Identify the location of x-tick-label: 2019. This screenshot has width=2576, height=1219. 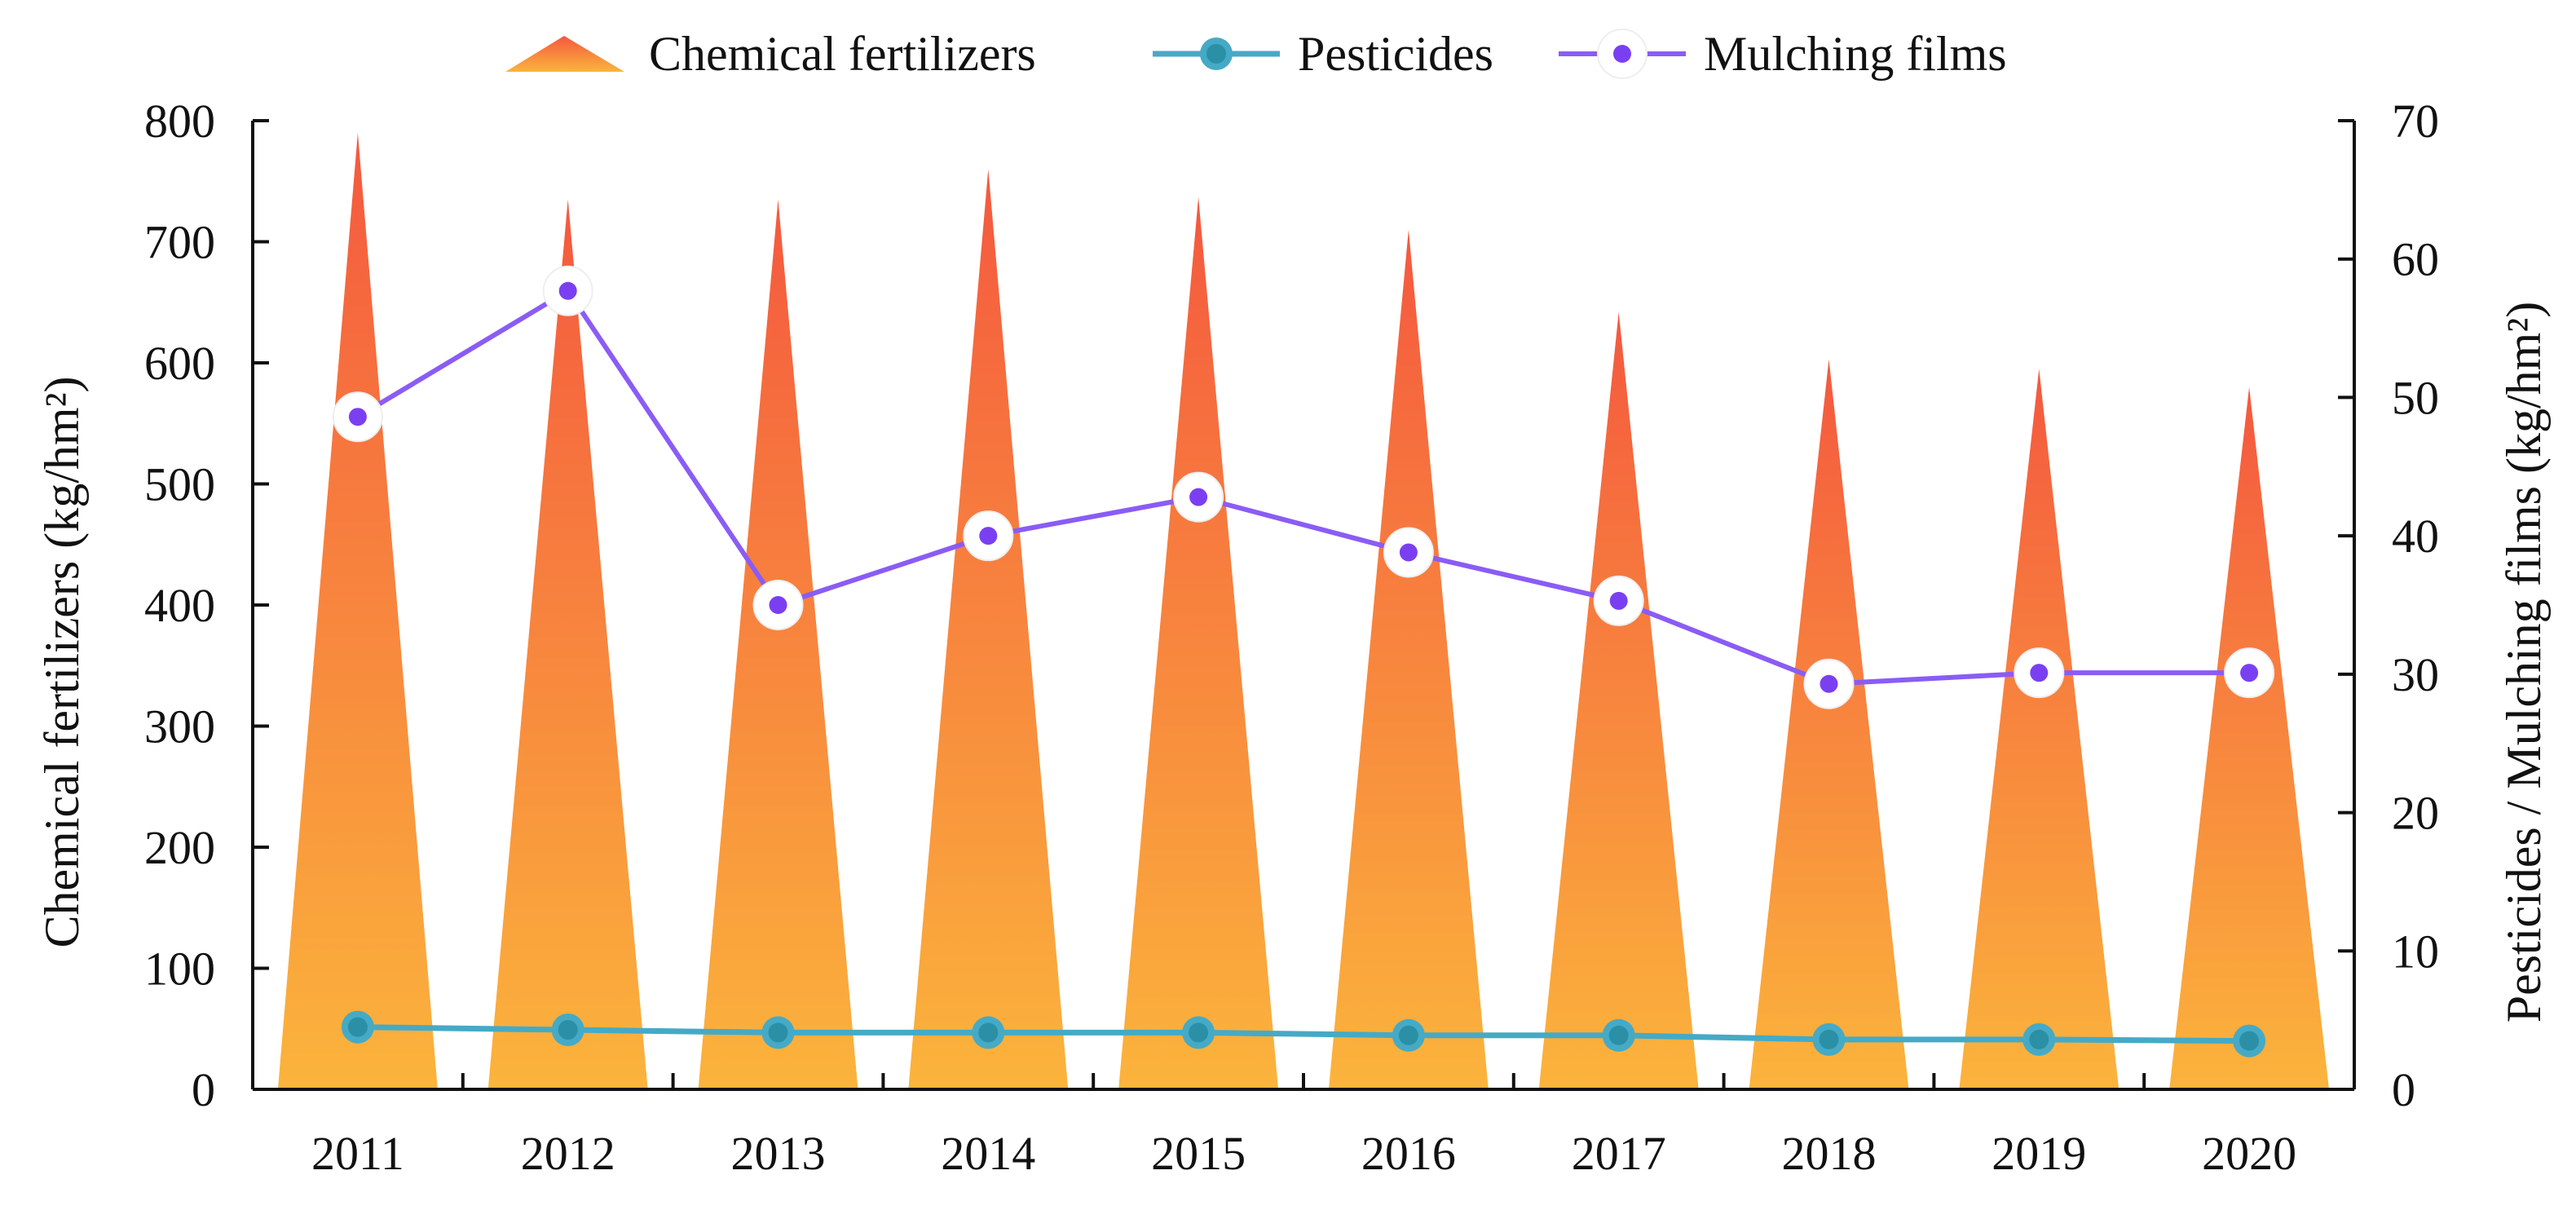
(2039, 1153).